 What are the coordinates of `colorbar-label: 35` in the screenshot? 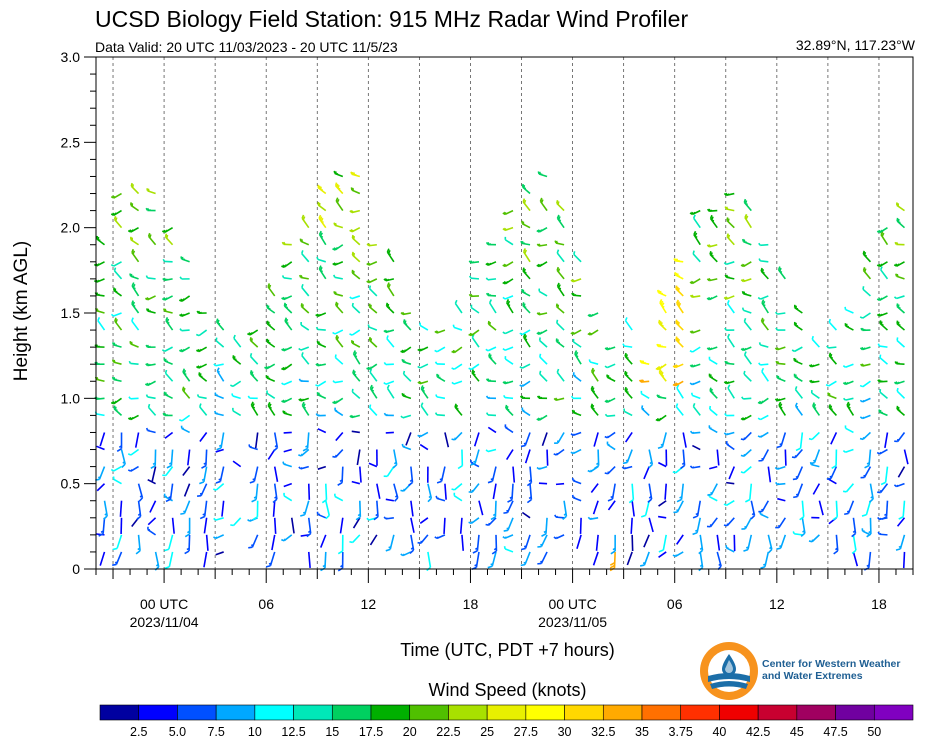 It's located at (642, 732).